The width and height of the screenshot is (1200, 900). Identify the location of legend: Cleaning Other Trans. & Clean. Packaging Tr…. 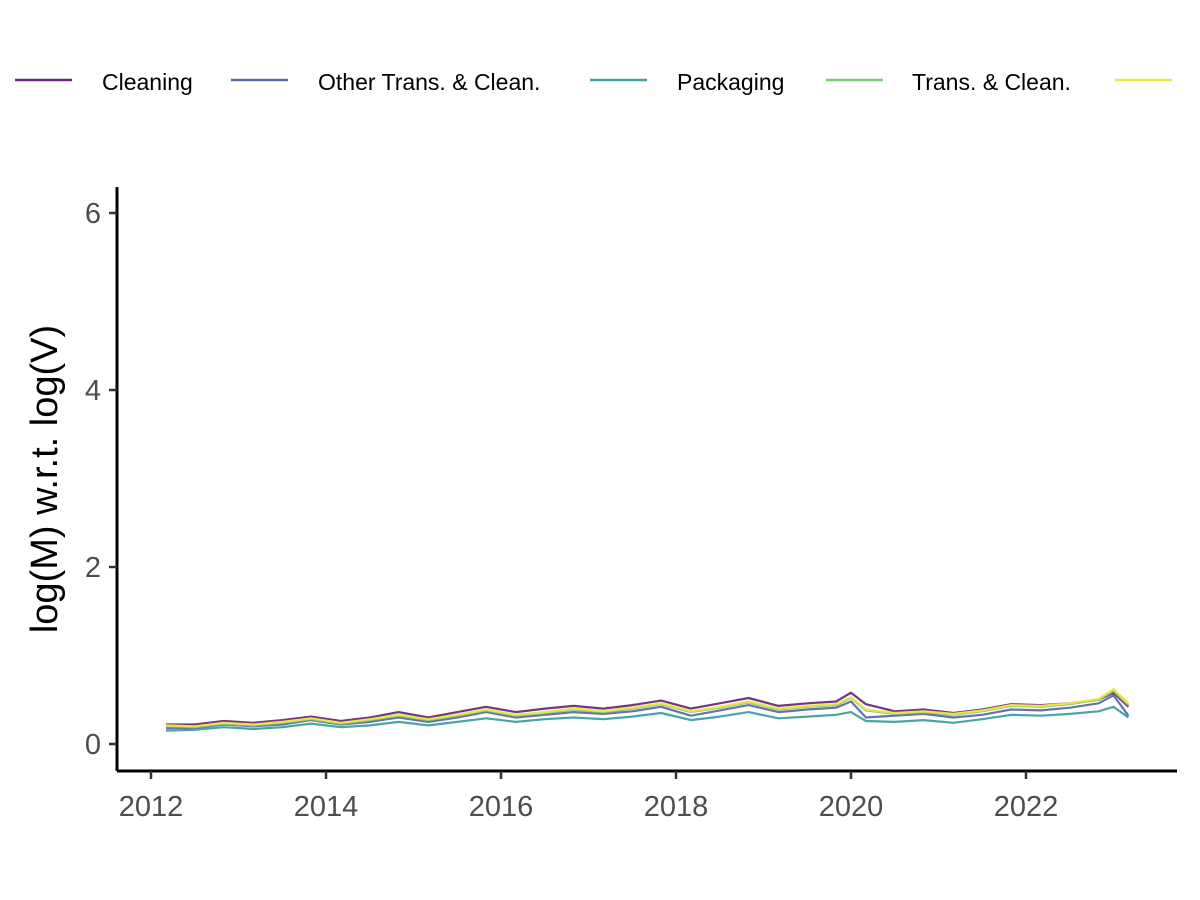
(593, 82).